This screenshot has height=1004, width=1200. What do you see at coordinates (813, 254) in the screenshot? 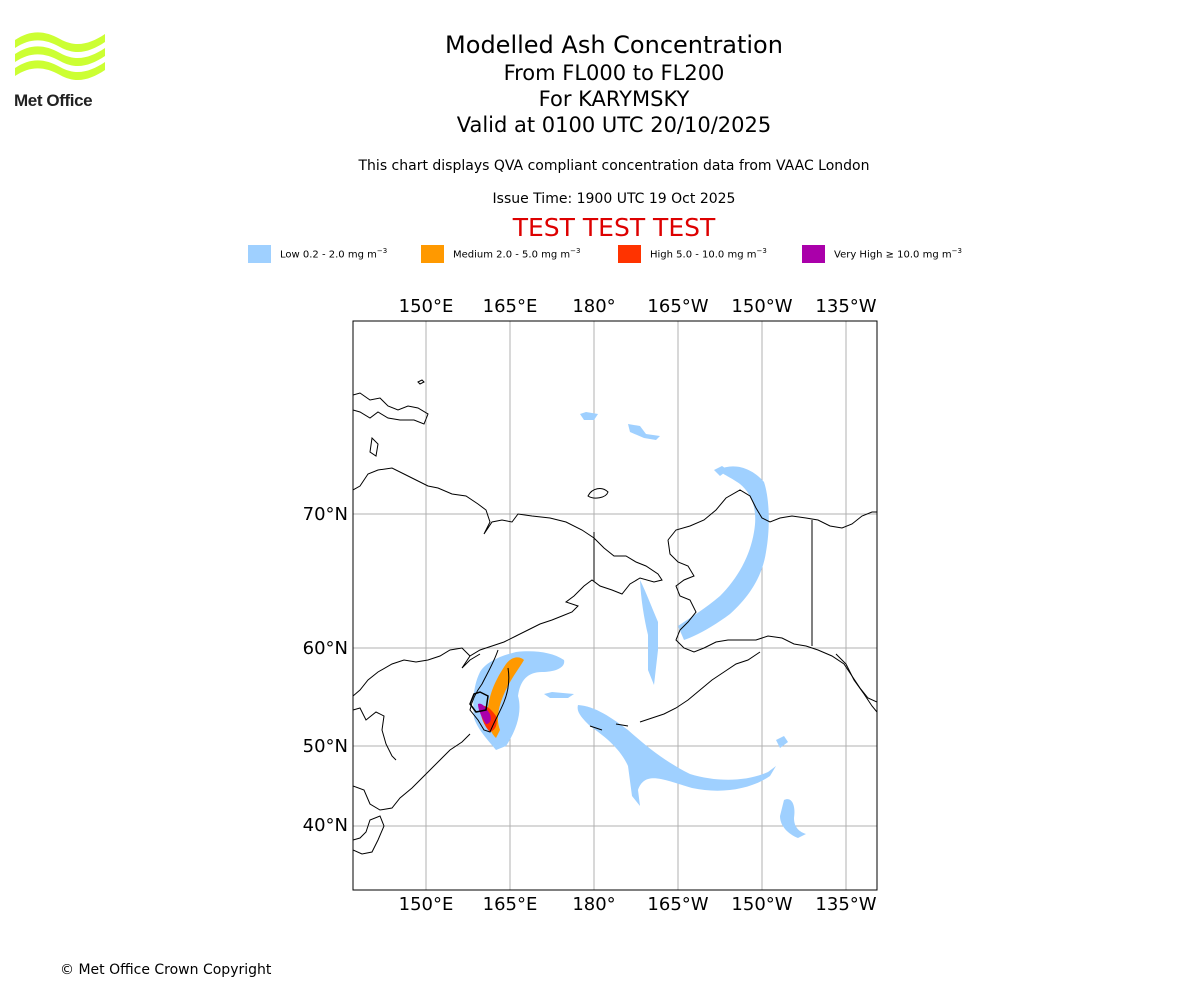
I see `legend-swatch-very-high` at bounding box center [813, 254].